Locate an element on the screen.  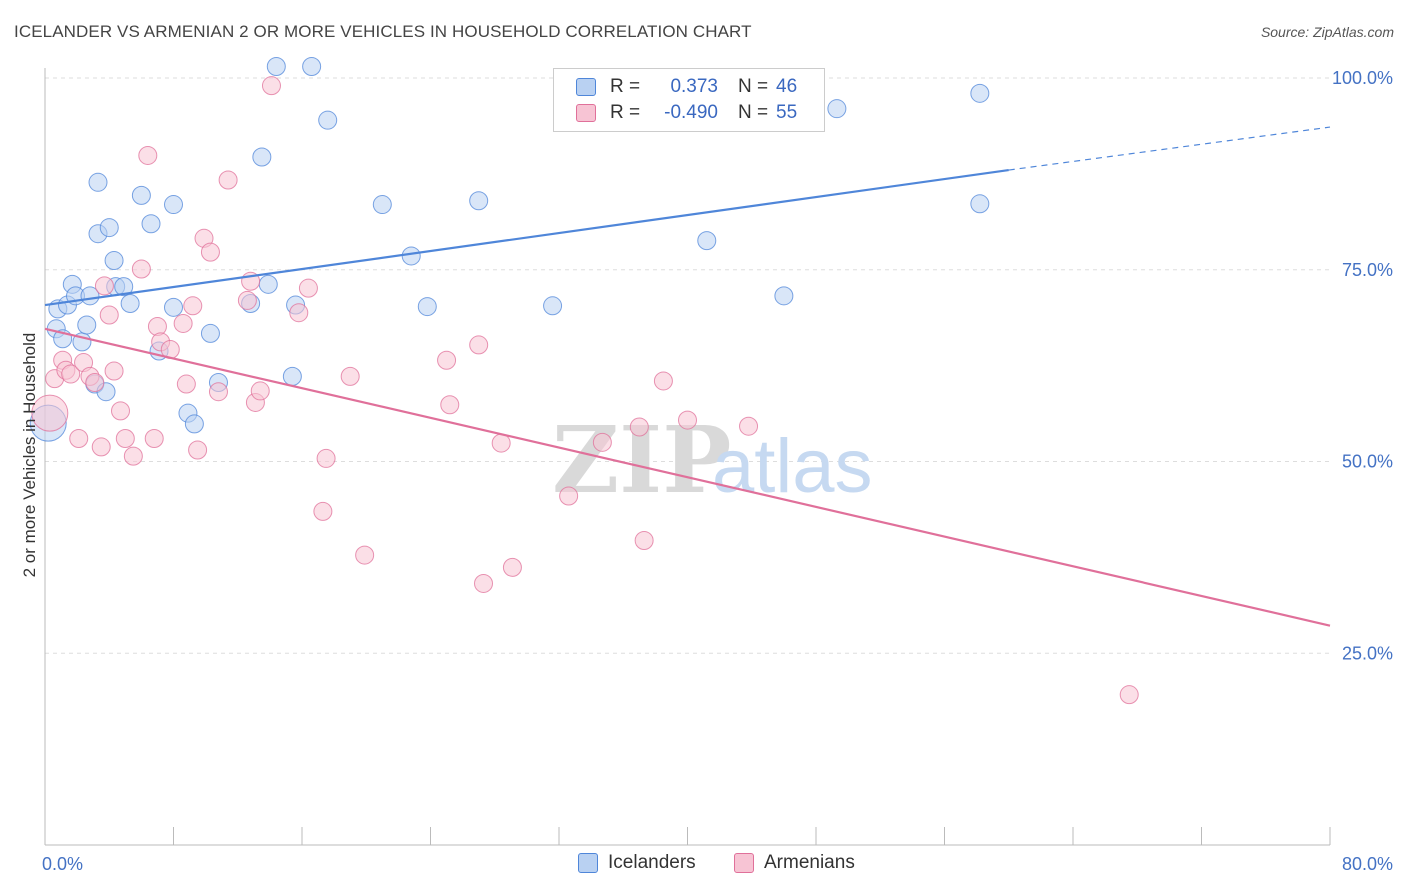
legend-item-armenians: Armenians is located at coordinates (794, 863).